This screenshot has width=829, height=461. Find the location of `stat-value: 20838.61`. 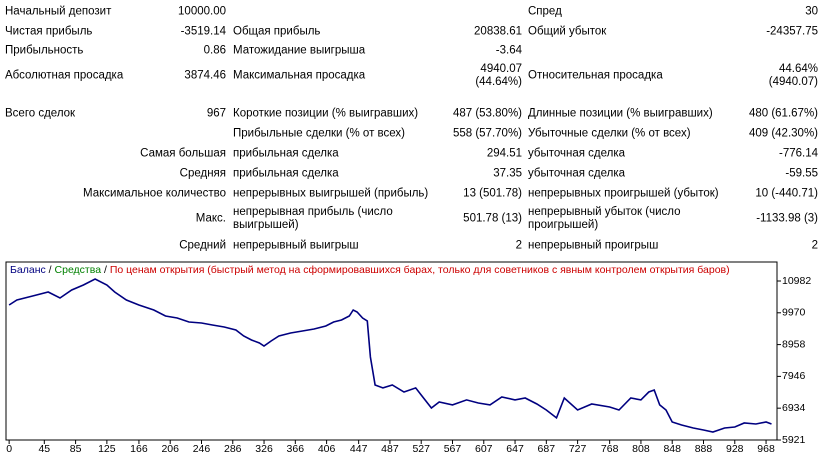

stat-value: 20838.61 is located at coordinates (498, 31).